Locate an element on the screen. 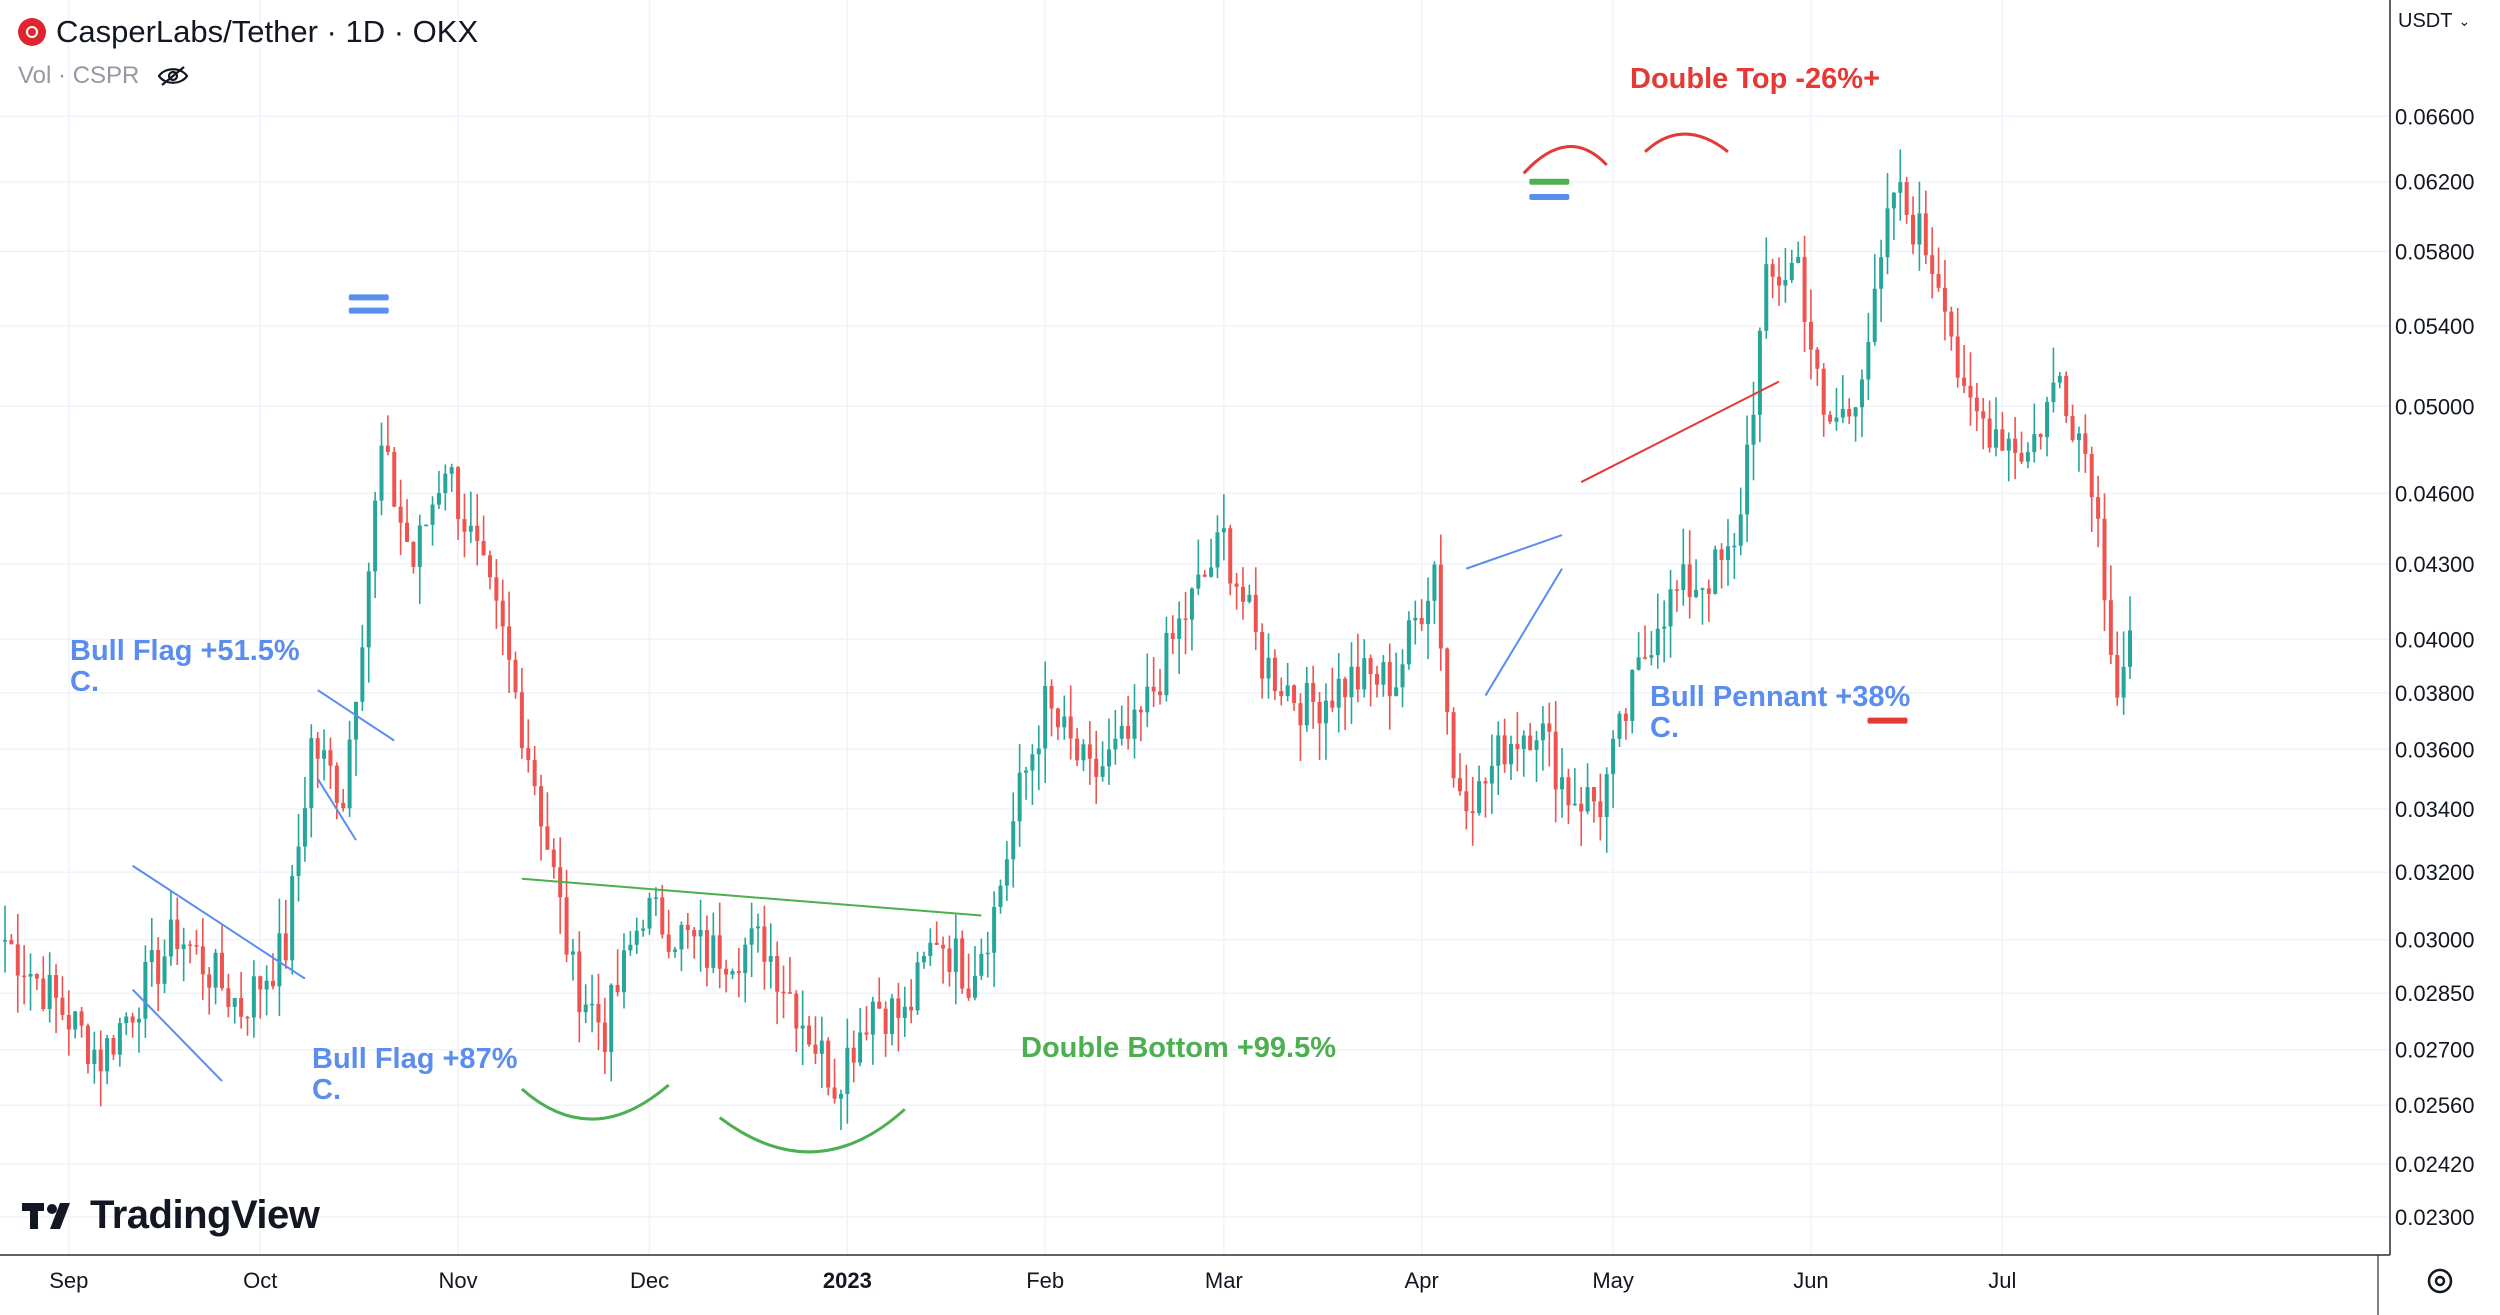  neckline is located at coordinates (751, 897).